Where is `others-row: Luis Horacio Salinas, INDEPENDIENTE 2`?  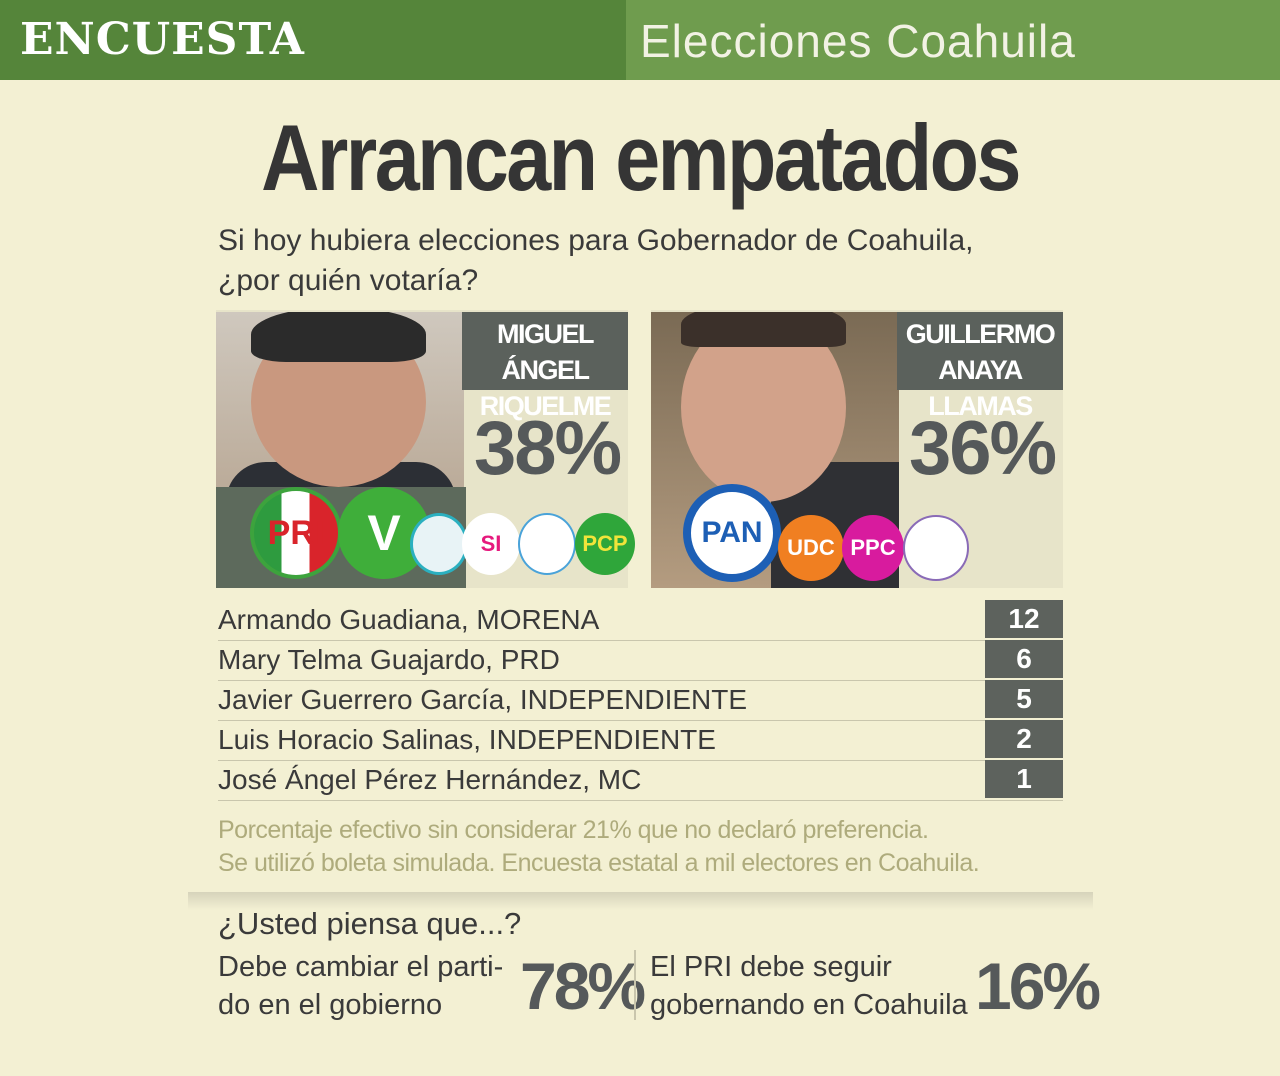 others-row: Luis Horacio Salinas, INDEPENDIENTE 2 is located at coordinates (640, 740).